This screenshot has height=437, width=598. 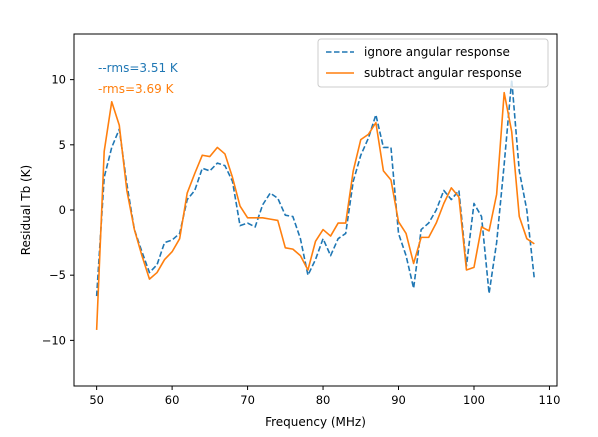 I want to click on legend-label-ignore: ignore angular response, so click(x=437, y=52).